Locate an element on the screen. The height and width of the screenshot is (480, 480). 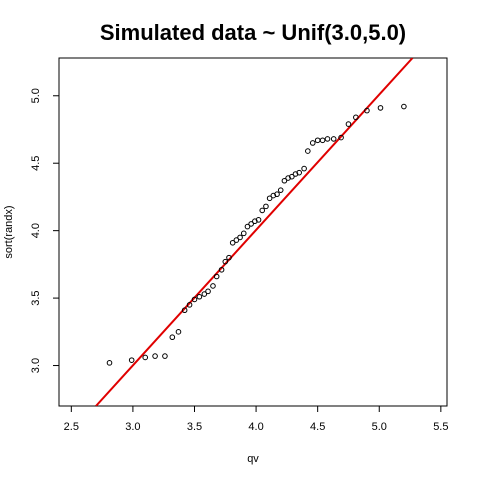
x-tick-label: 4.0 is located at coordinates (255, 427).